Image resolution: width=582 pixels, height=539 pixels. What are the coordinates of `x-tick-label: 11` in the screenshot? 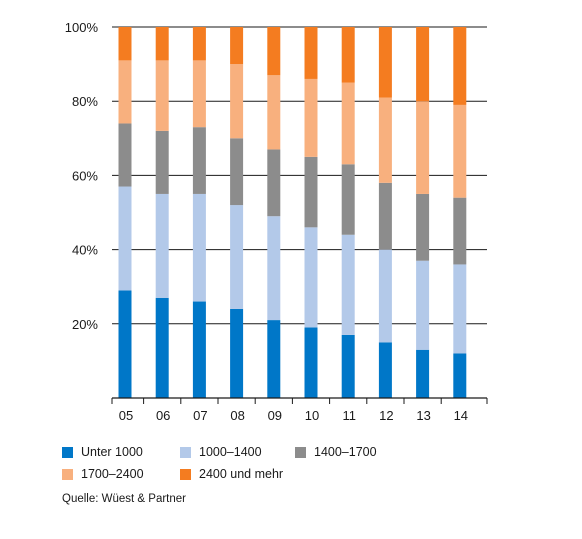 It's located at (349, 414).